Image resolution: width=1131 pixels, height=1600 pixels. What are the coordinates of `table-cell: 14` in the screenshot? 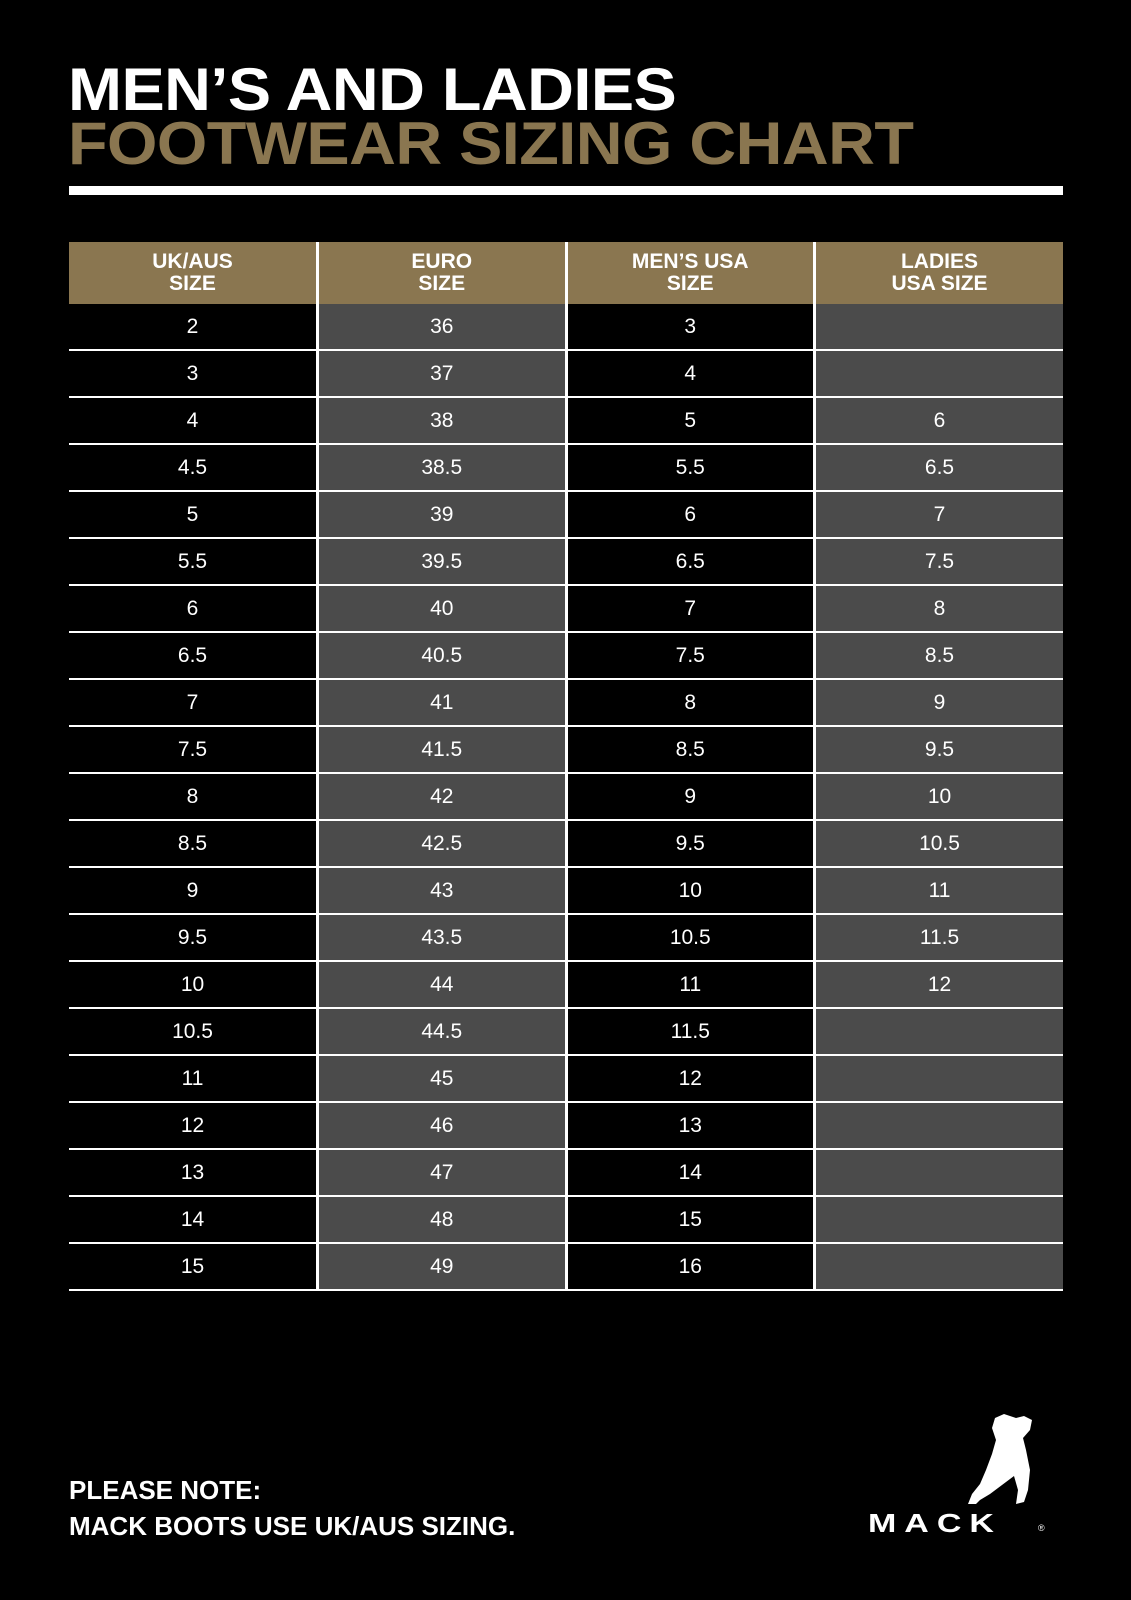 It's located at (193, 1220).